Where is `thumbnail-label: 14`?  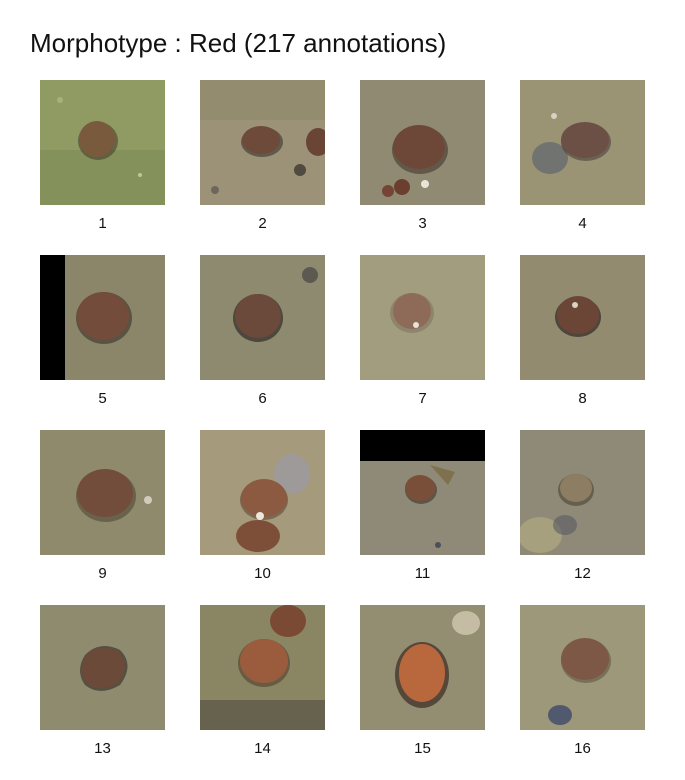
thumbnail-label: 14 is located at coordinates (262, 748).